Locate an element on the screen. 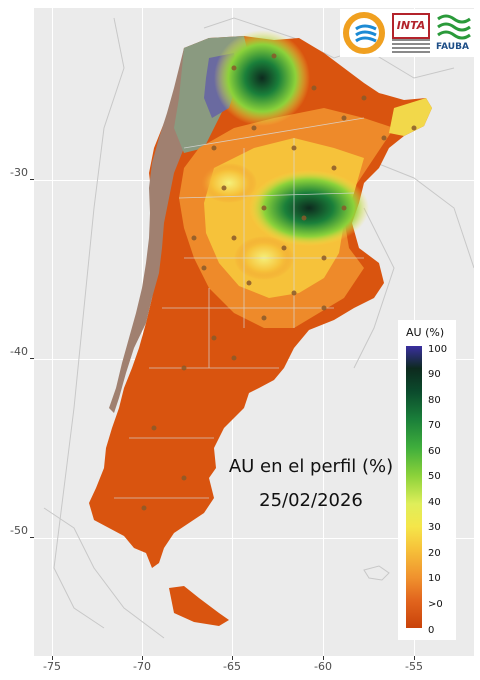 The image size is (480, 680). legend-label: 90 is located at coordinates (434, 374).